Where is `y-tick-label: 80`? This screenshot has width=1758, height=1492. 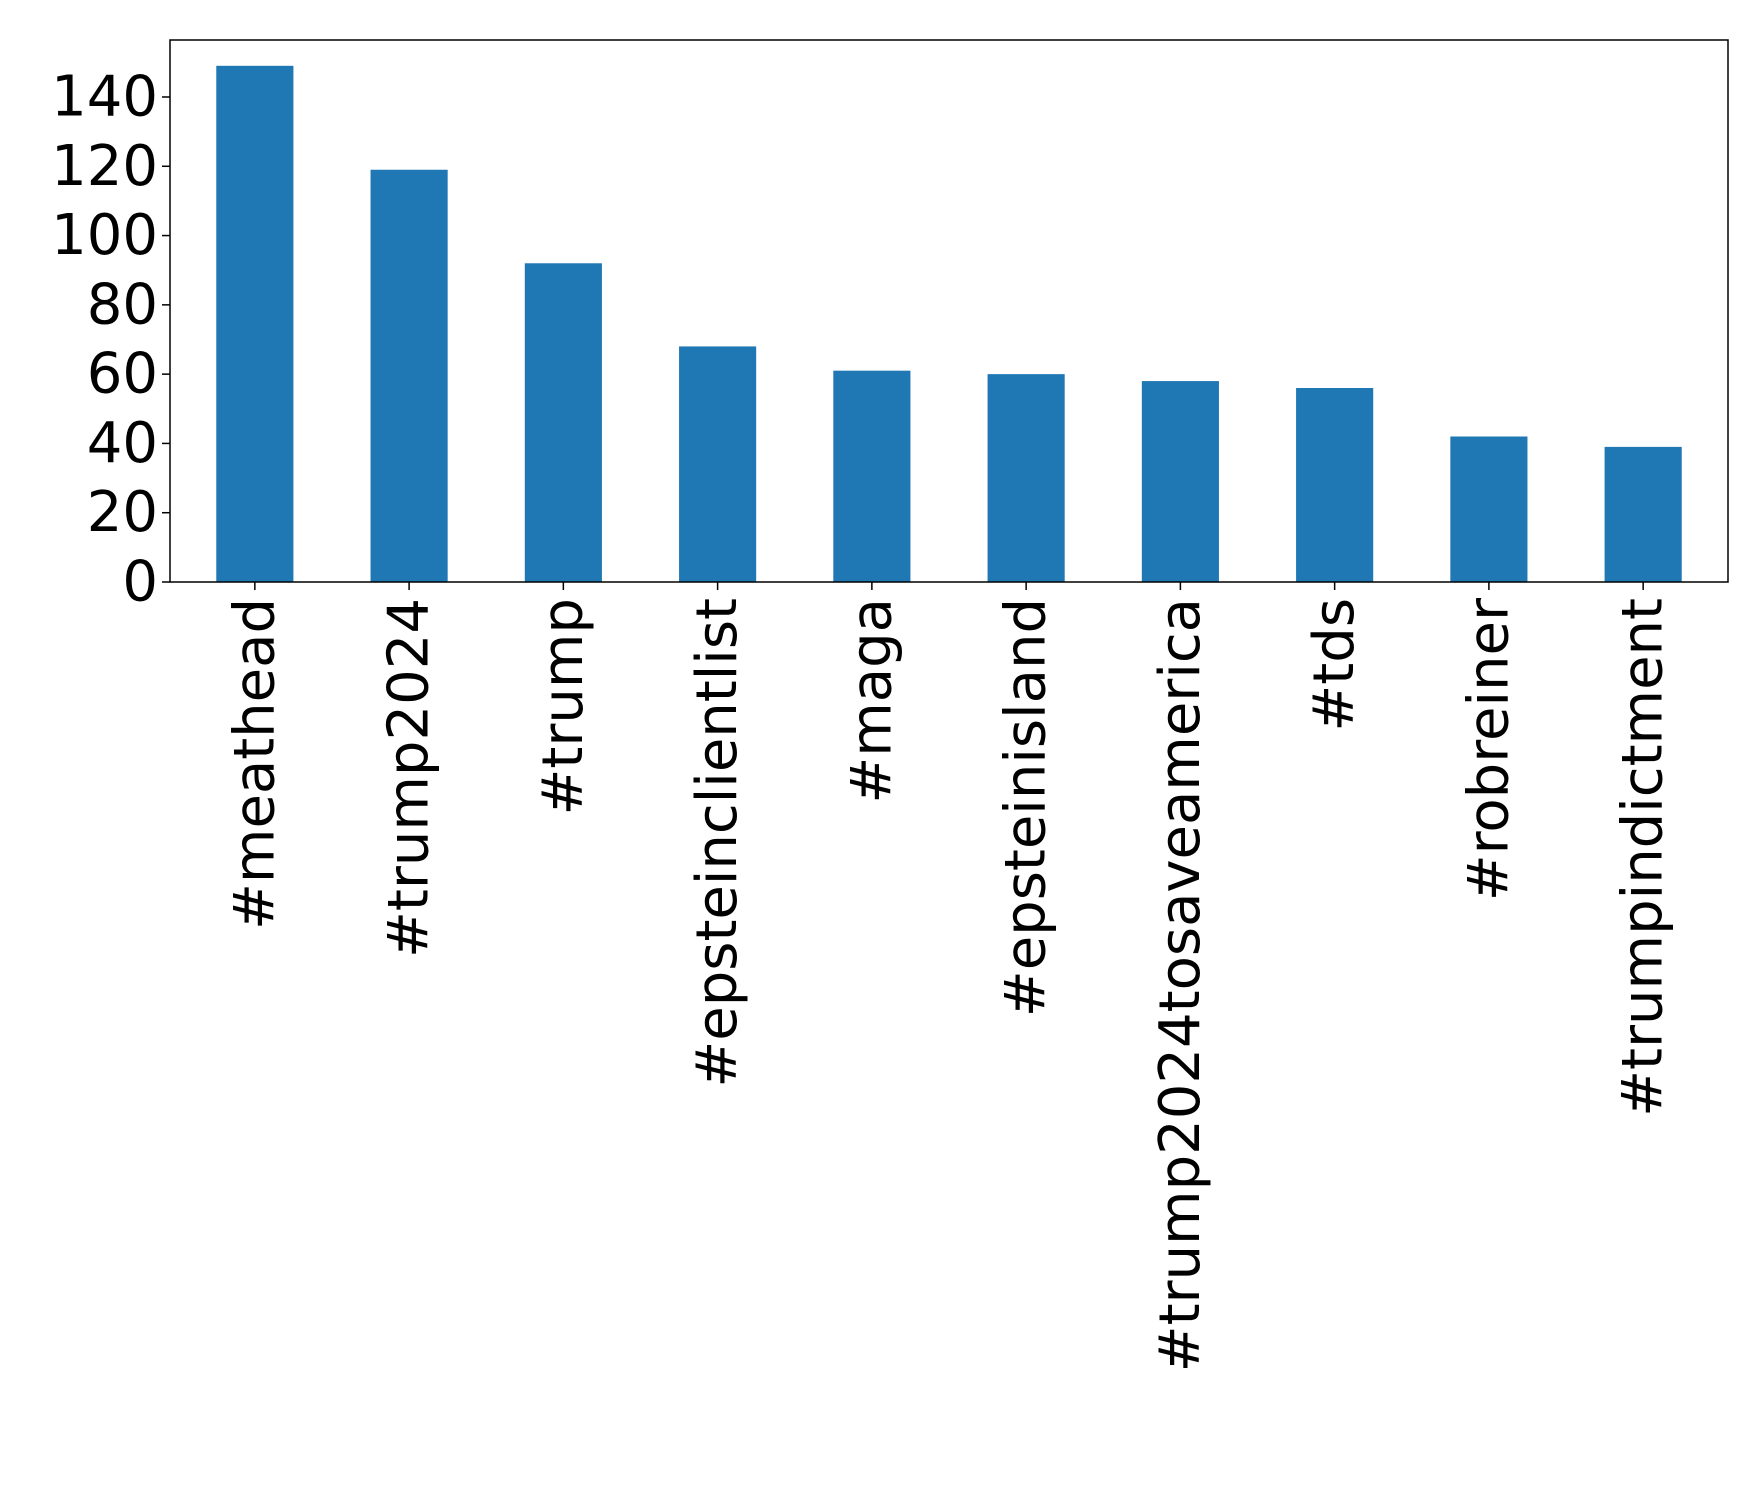
y-tick-label: 80 is located at coordinates (122, 304).